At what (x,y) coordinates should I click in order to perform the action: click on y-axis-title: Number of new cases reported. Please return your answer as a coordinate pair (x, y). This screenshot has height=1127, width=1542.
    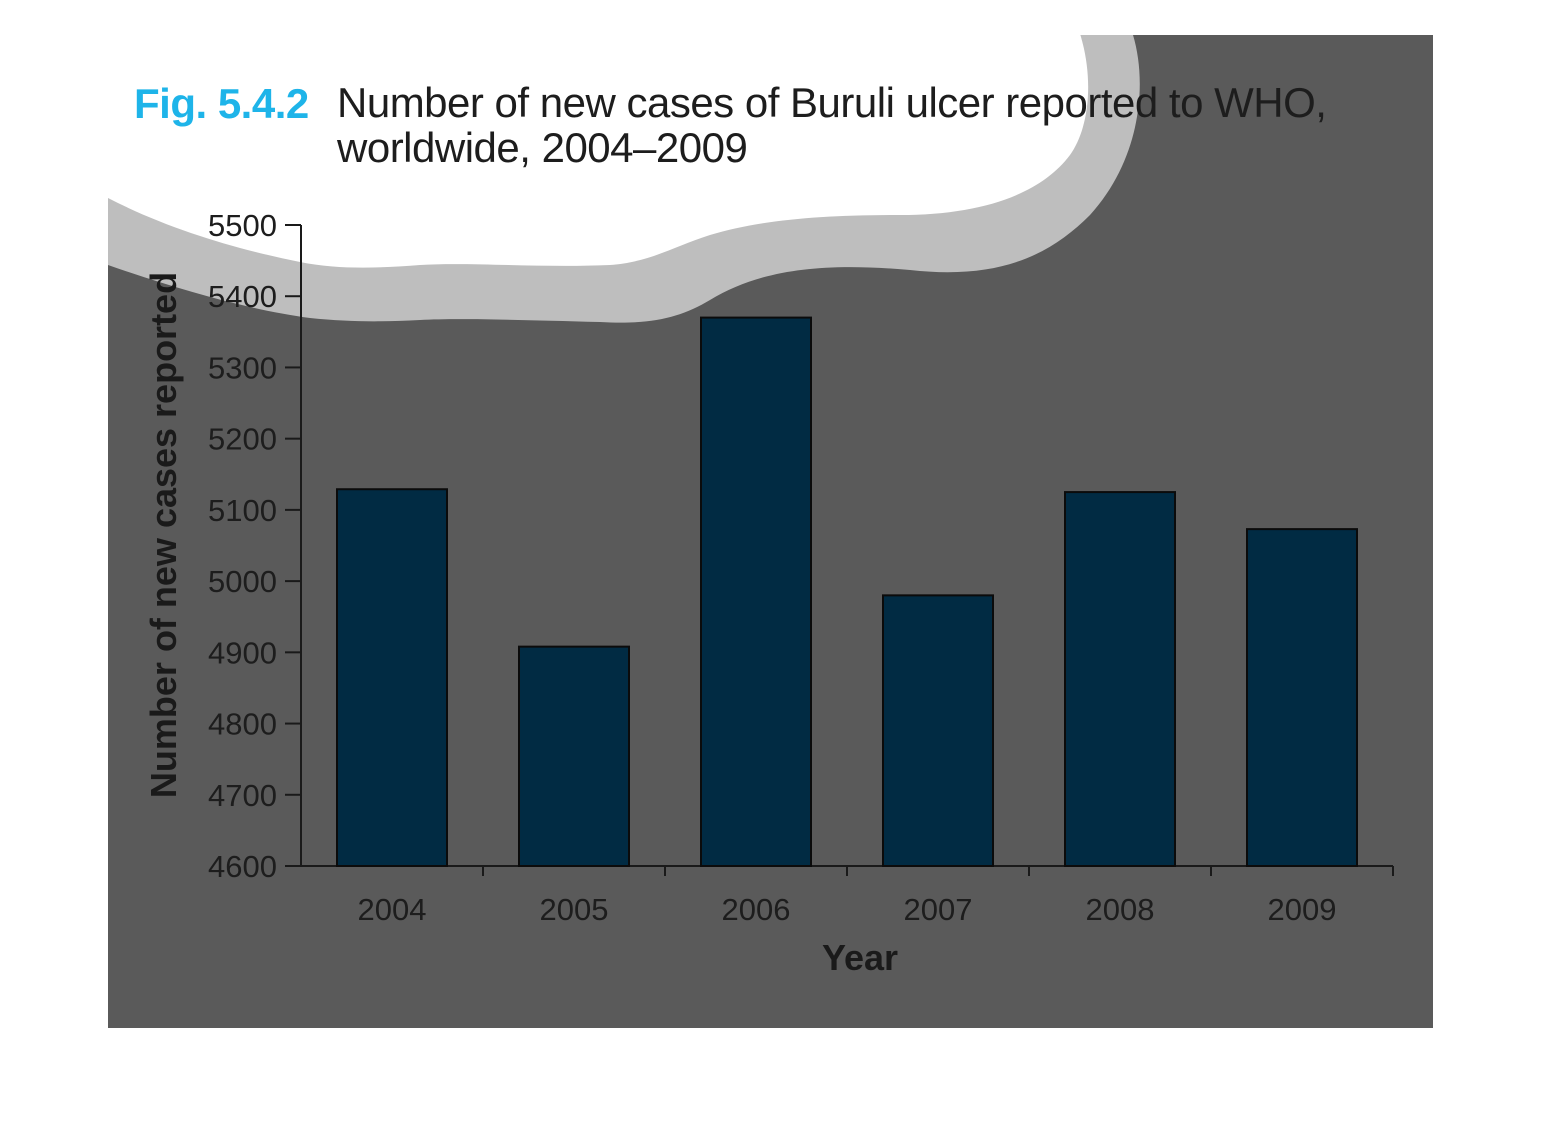
    Looking at the image, I should click on (163, 535).